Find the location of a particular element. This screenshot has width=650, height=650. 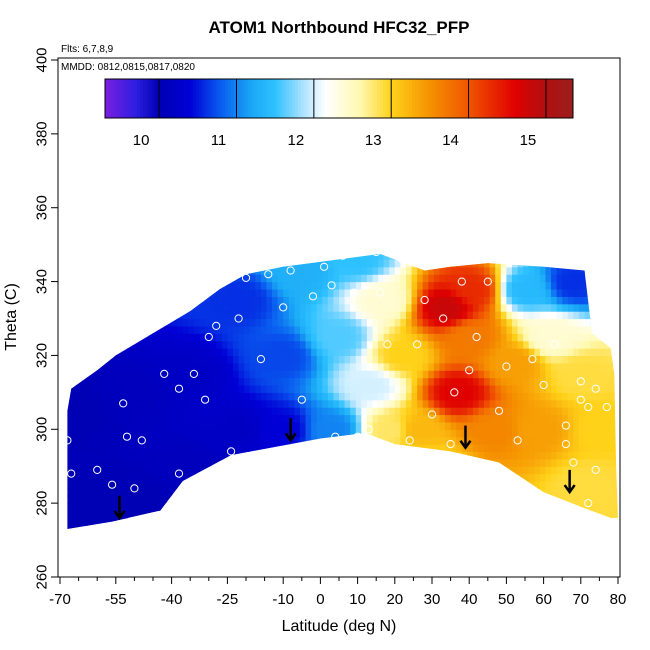

flight-marker-arrow is located at coordinates (569, 482).